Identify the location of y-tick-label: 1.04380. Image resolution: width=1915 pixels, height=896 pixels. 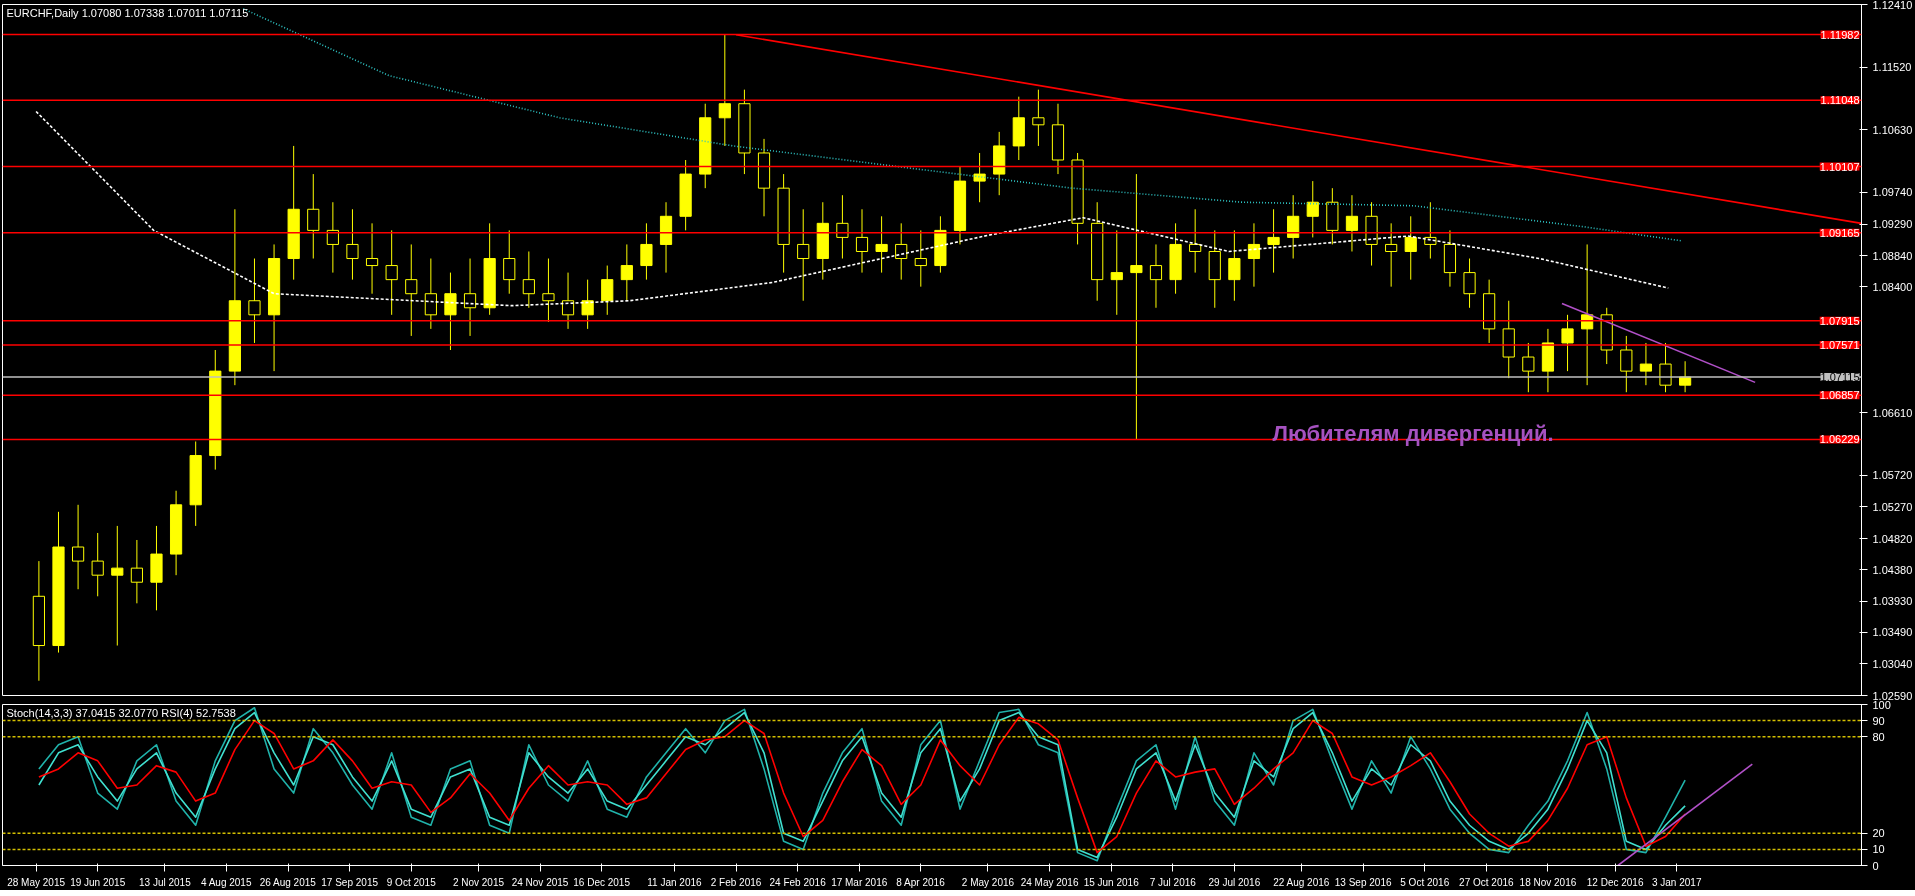
(1892, 569).